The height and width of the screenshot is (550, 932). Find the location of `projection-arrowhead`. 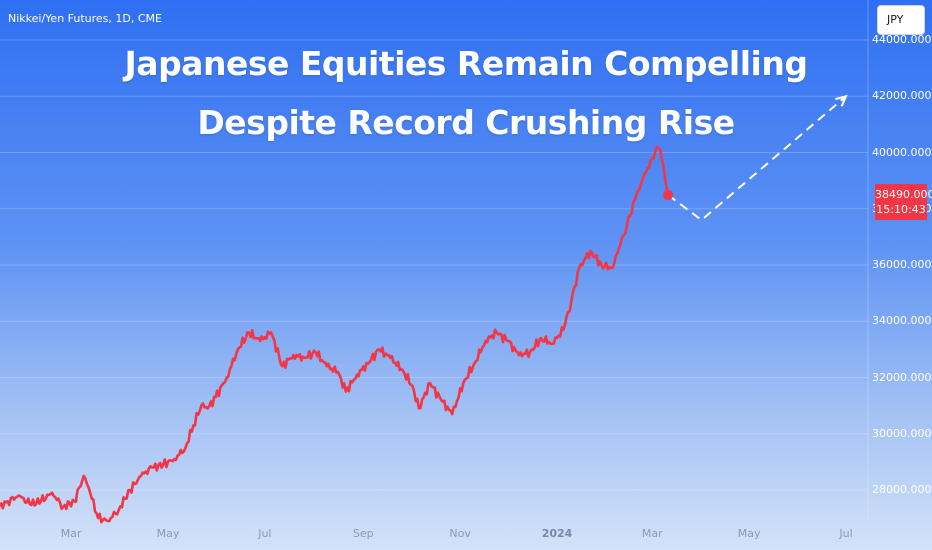

projection-arrowhead is located at coordinates (841, 100).